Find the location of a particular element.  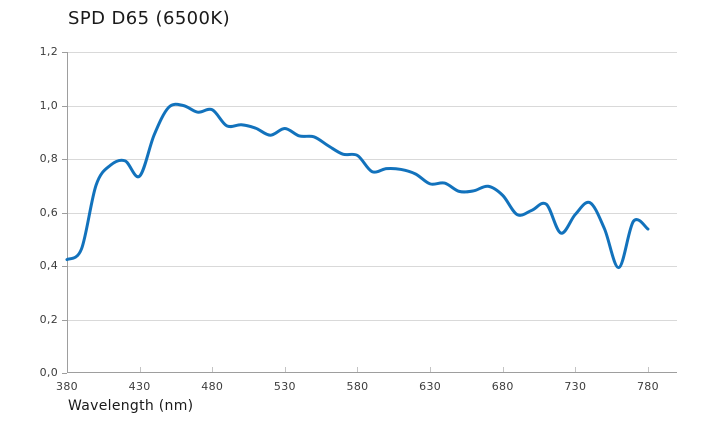

y-tick-label-0,4: 0,4 is located at coordinates (48, 265).